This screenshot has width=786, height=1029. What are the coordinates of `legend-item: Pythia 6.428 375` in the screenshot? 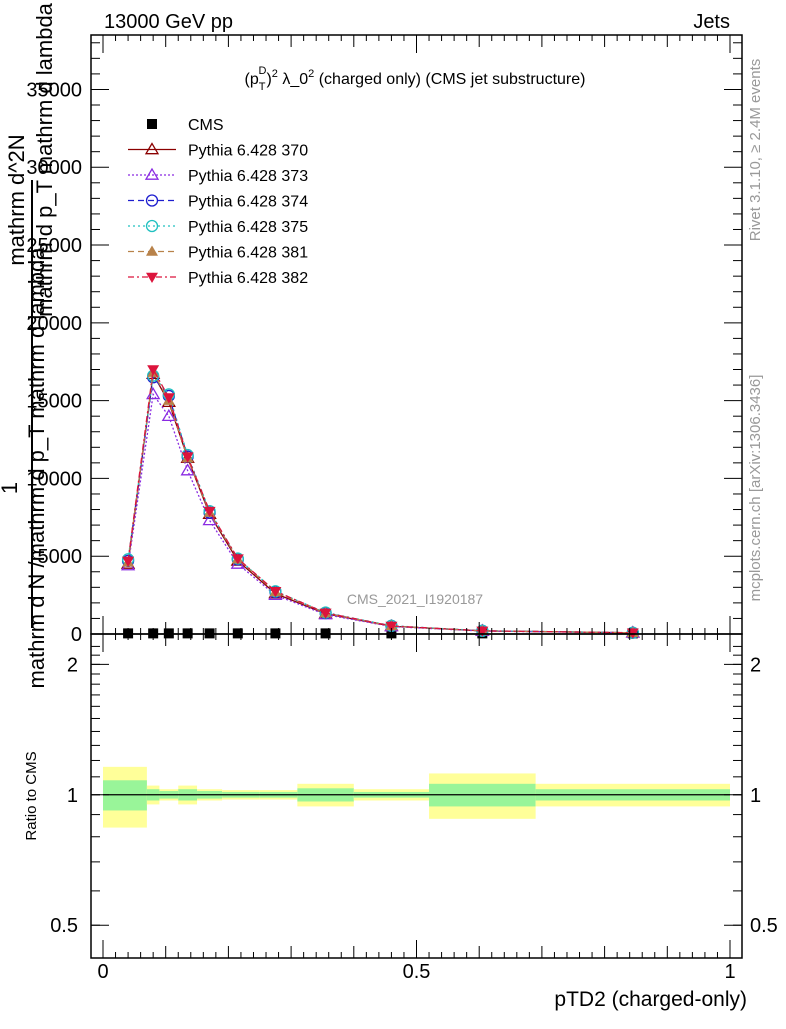 It's located at (218, 227).